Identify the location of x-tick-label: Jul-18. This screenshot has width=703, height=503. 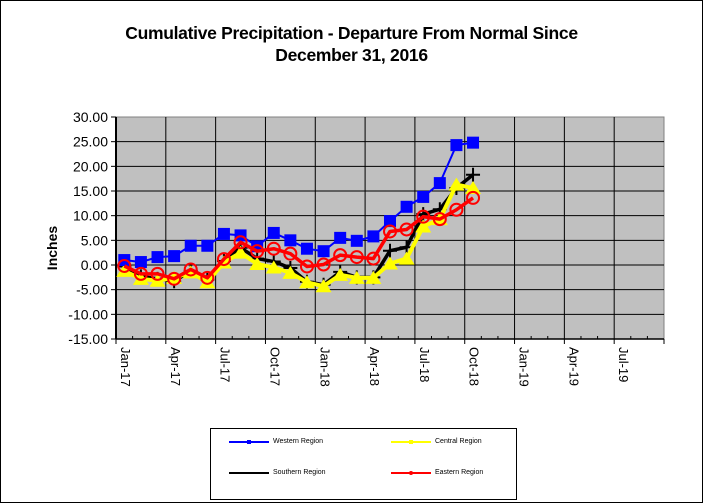
(424, 364).